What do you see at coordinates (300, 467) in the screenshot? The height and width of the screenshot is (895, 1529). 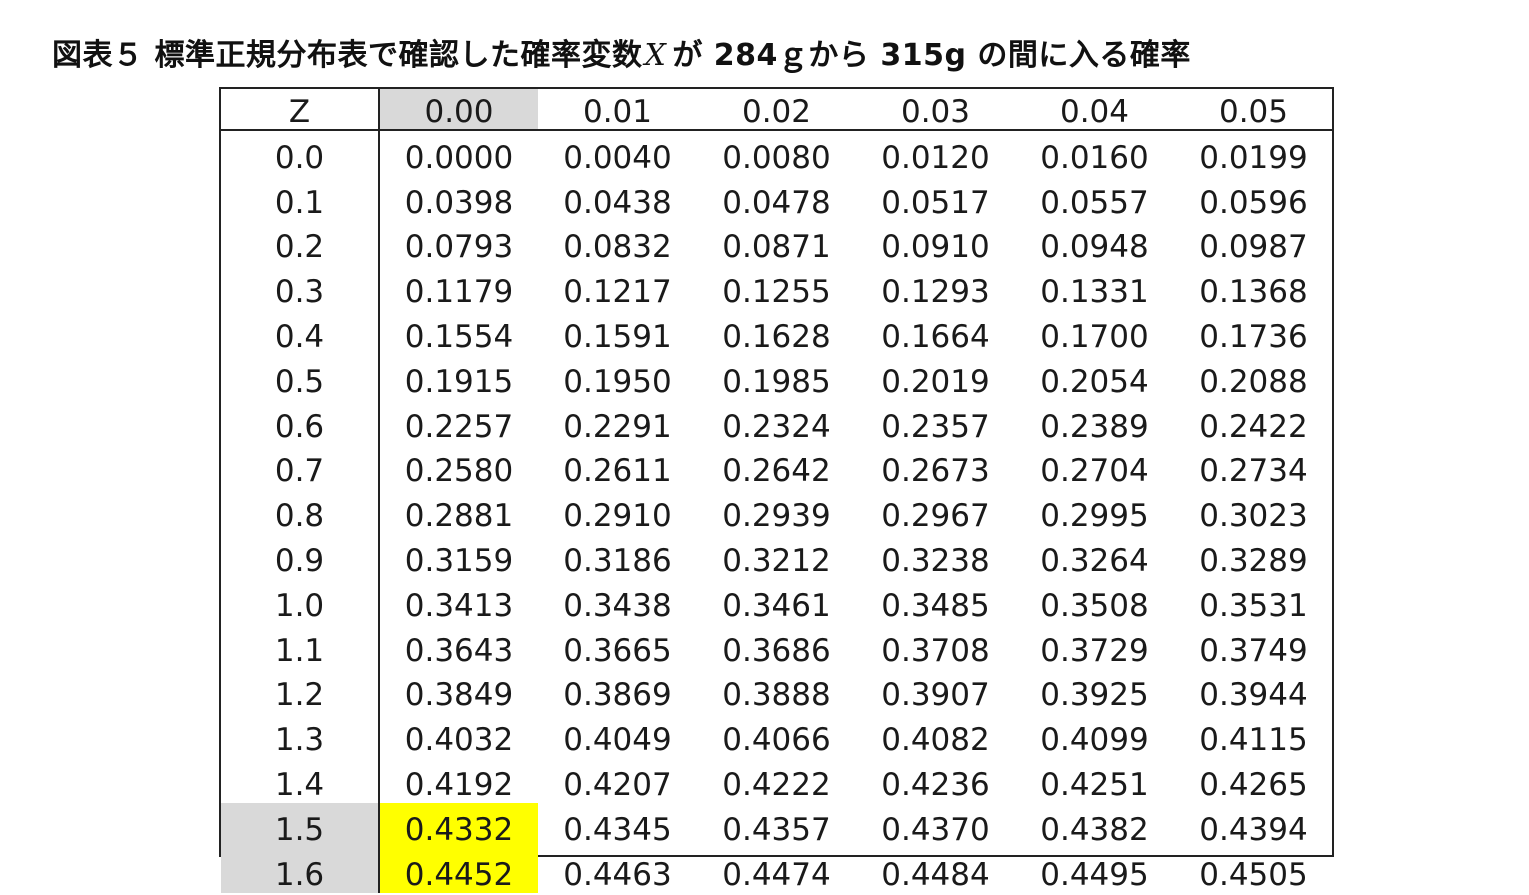 I see `z-value-cell: 0.7` at bounding box center [300, 467].